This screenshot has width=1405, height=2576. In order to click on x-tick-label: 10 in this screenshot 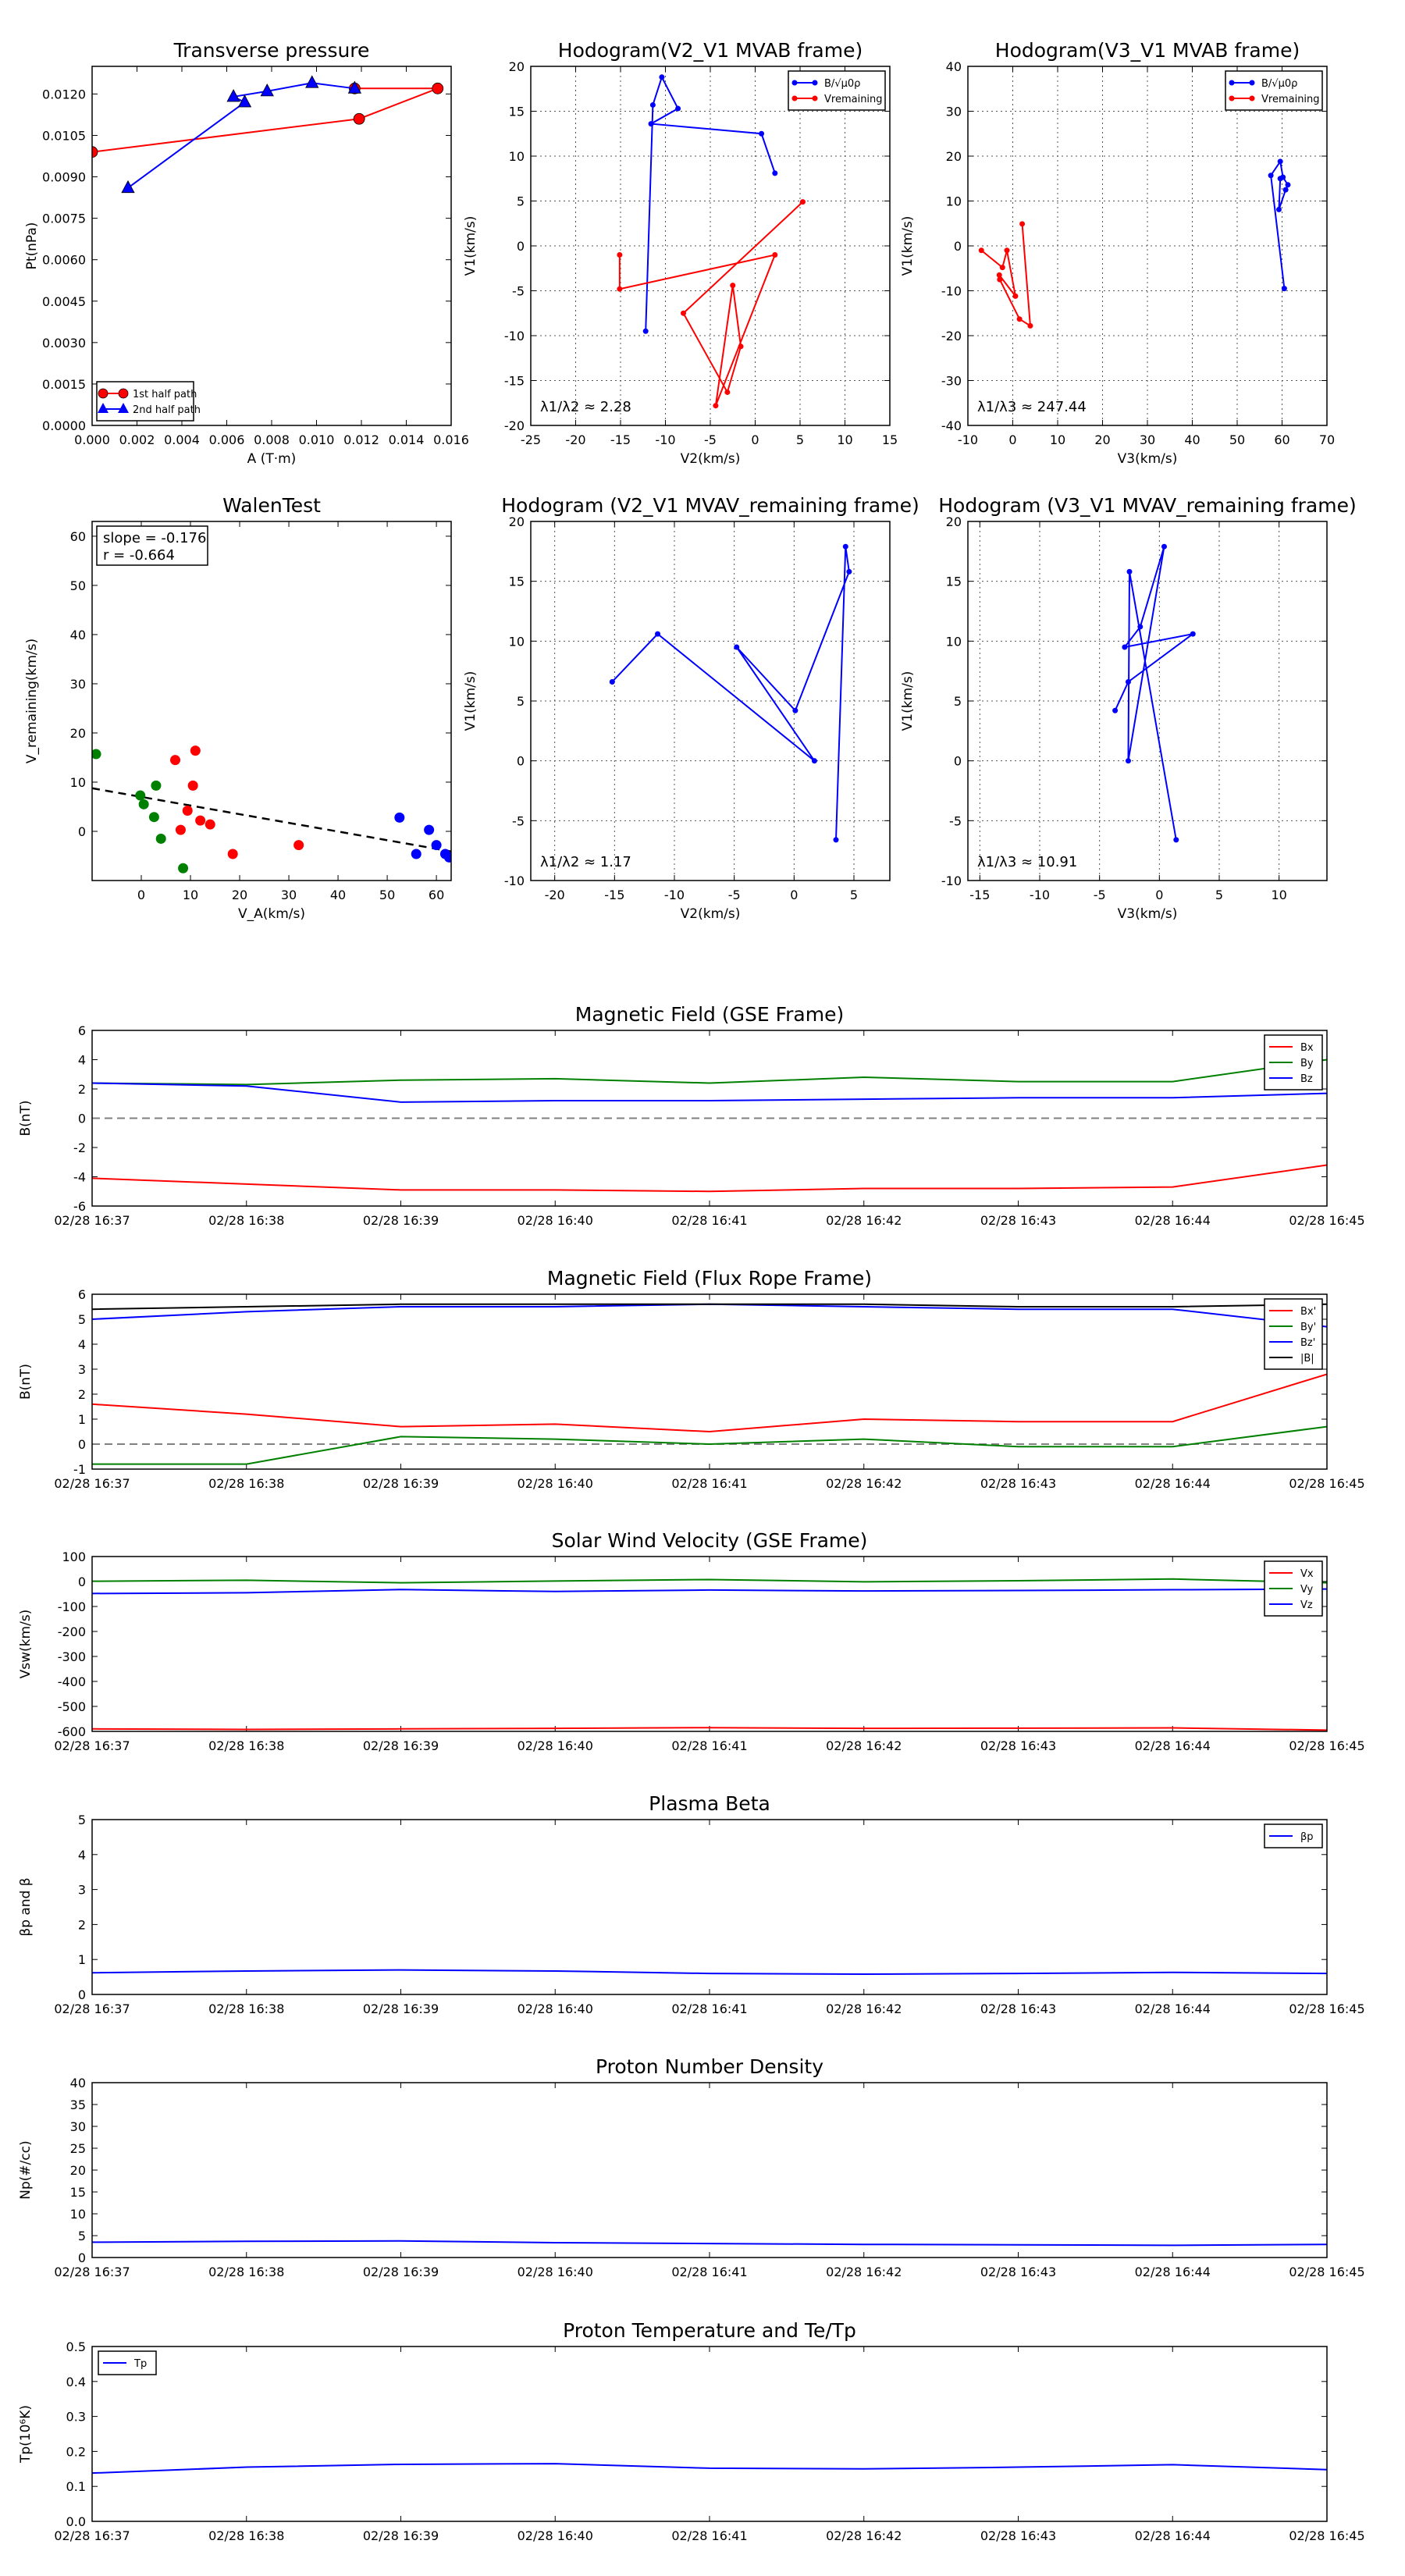, I will do `click(190, 895)`.